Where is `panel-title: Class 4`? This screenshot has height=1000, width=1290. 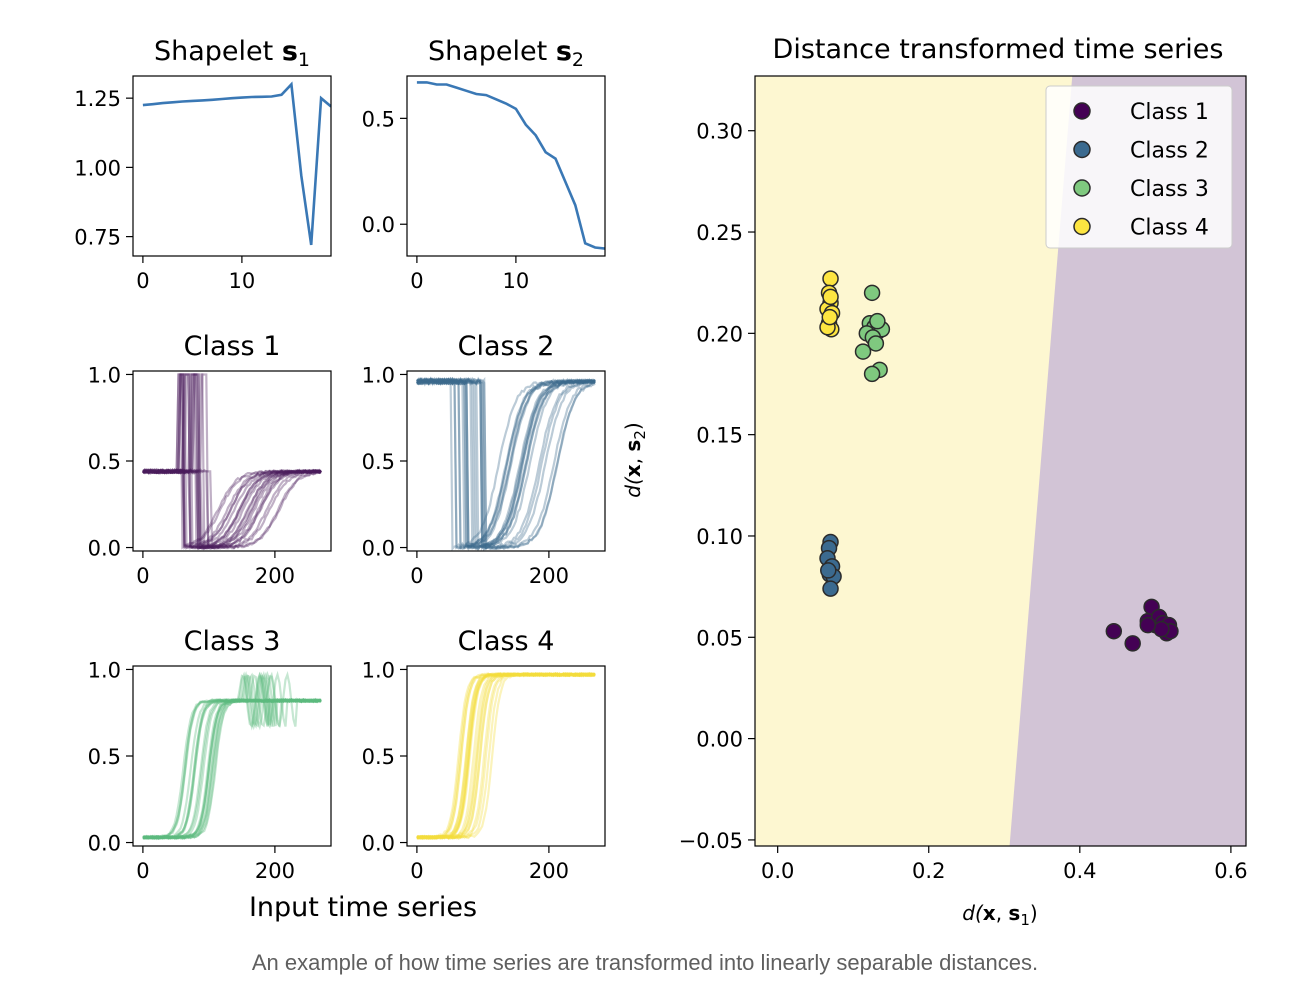
panel-title: Class 4 is located at coordinates (506, 641).